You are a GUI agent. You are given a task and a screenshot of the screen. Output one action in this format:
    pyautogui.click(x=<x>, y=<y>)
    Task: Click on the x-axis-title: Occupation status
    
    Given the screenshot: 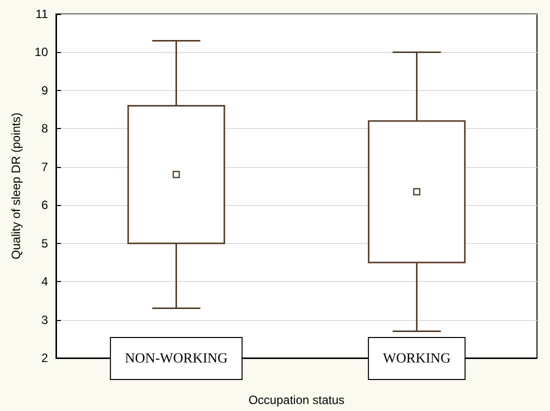 What is the action you would take?
    pyautogui.click(x=296, y=400)
    